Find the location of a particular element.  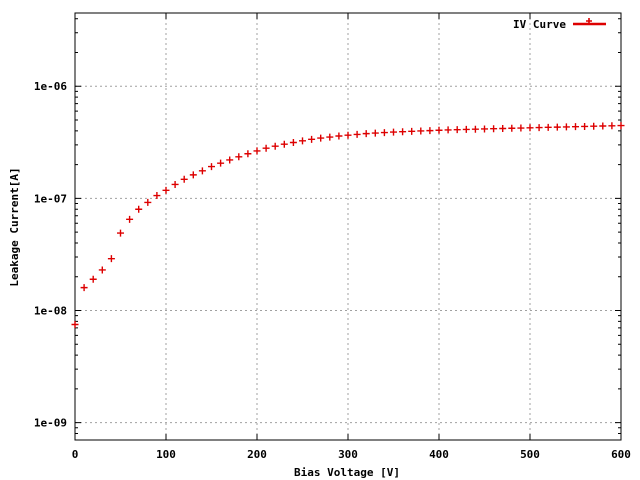

x-tick-label: 200 is located at coordinates (257, 454).